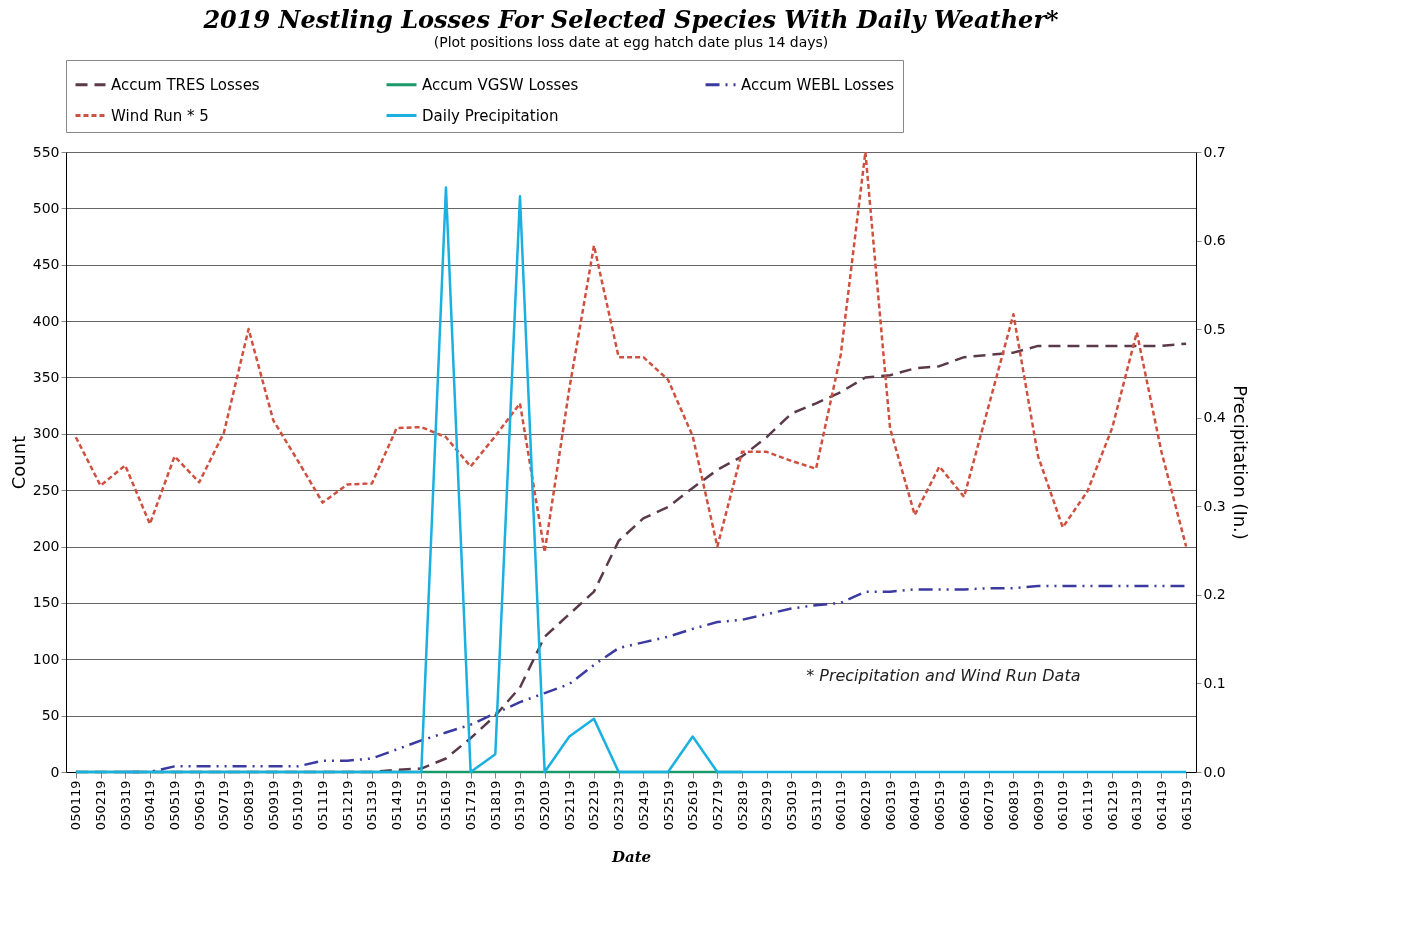 This screenshot has height=926, width=1409. Describe the element at coordinates (1214, 417) in the screenshot. I see `y2-tick-label: 0.4` at that location.